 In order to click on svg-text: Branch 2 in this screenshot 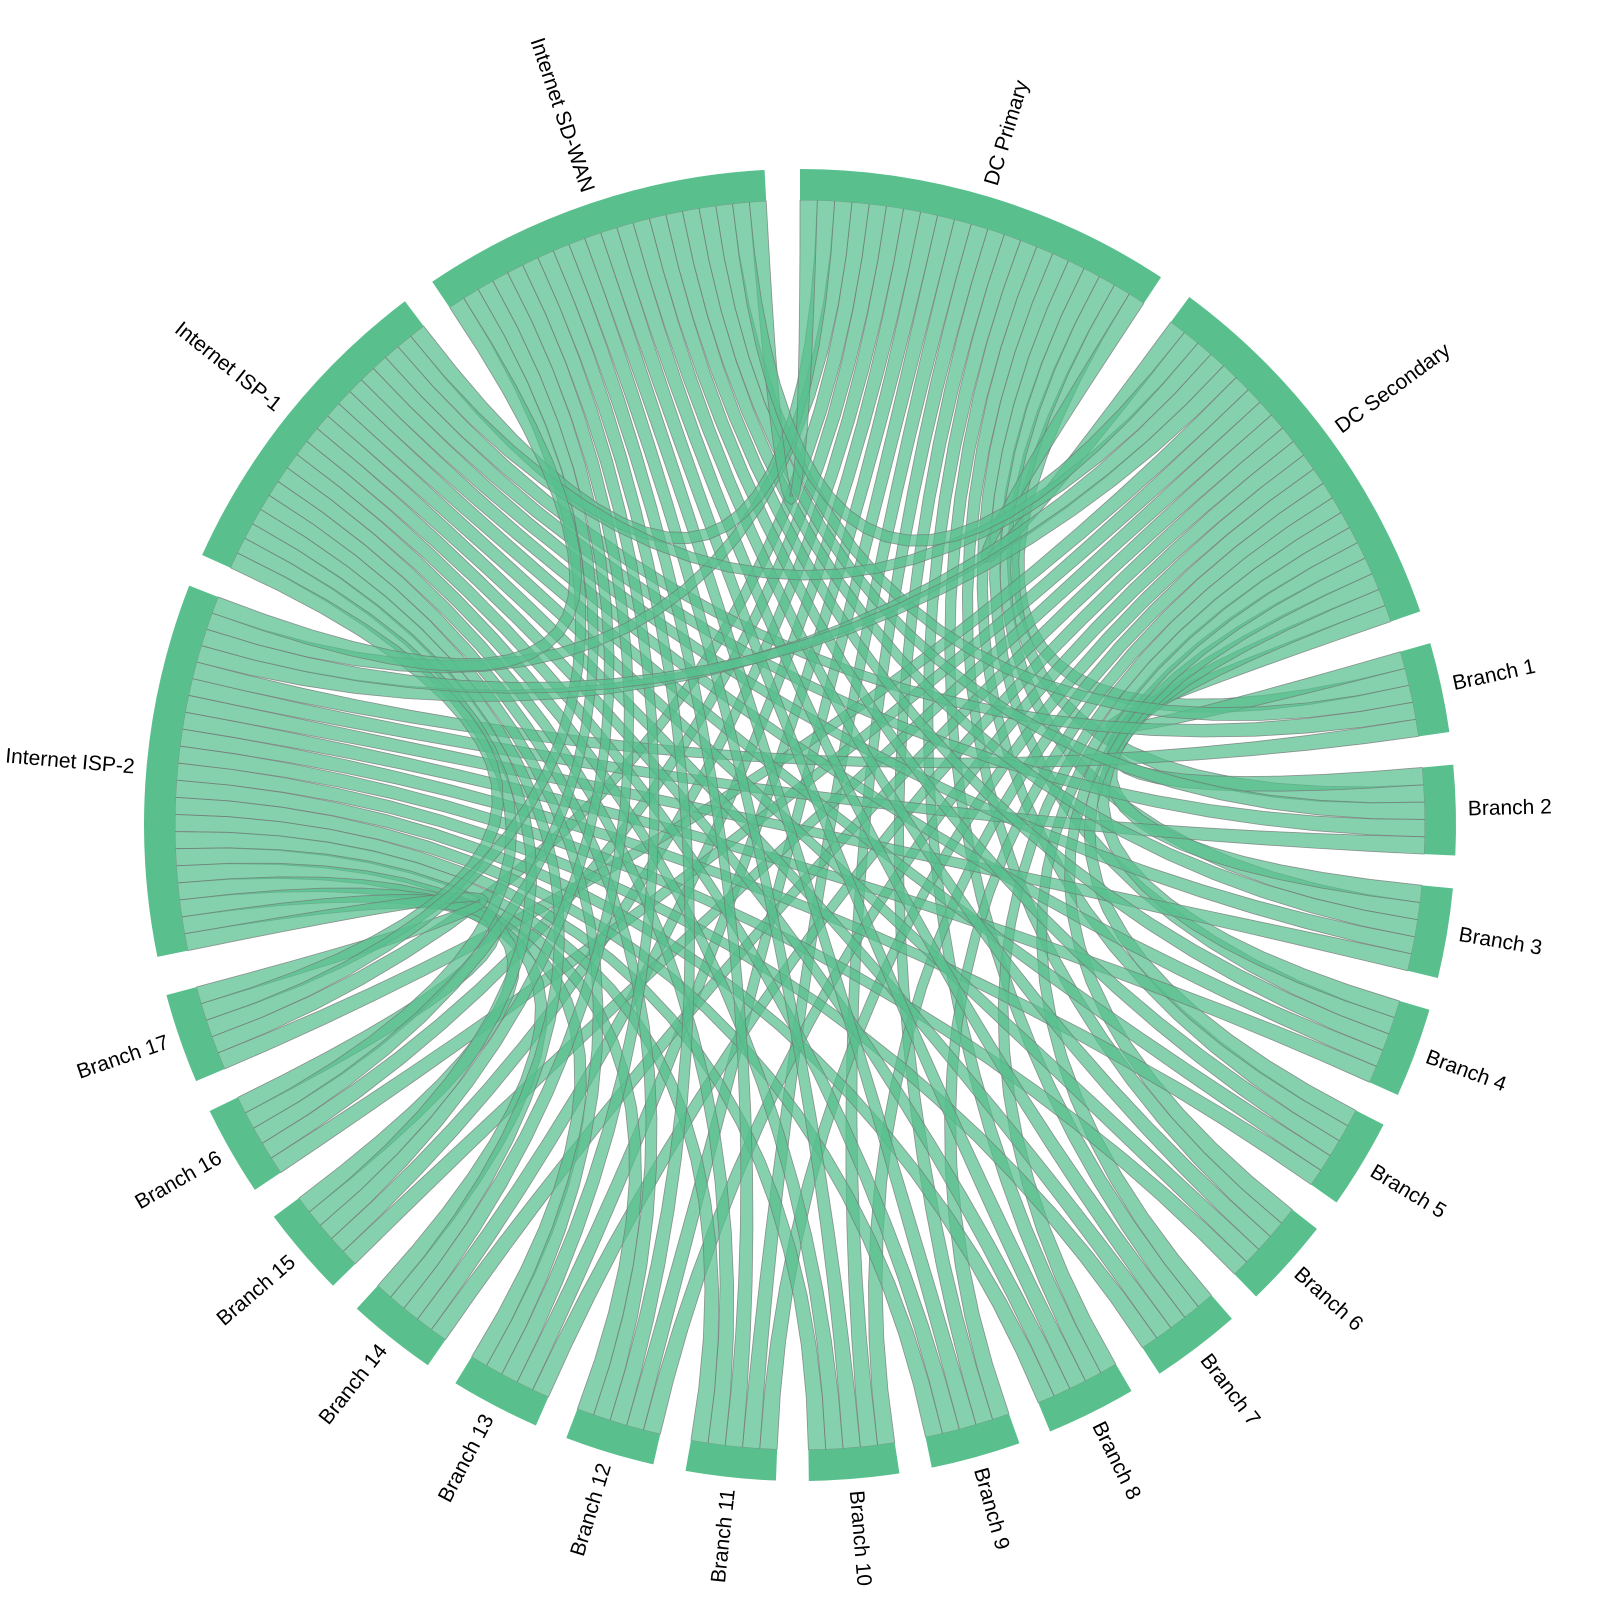, I will do `click(1510, 807)`.